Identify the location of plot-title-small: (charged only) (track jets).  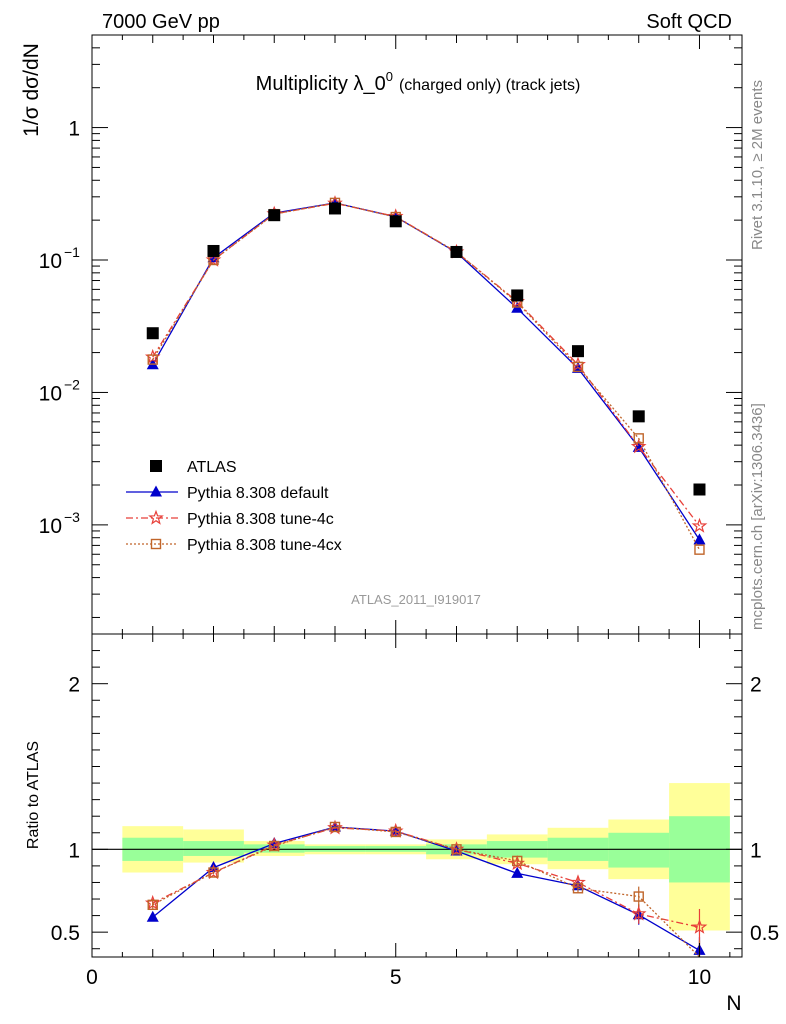
(489, 85).